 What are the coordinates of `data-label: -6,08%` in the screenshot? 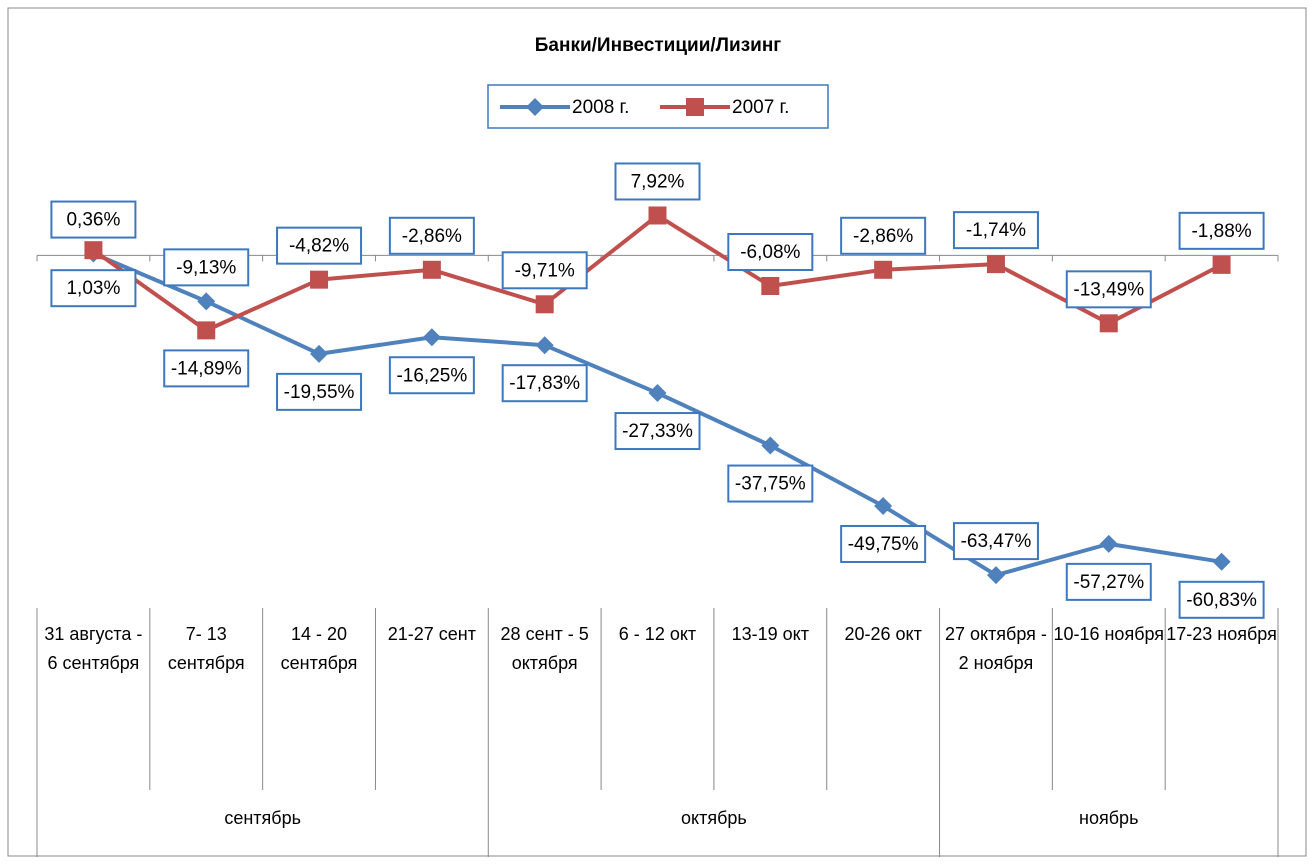 It's located at (770, 252).